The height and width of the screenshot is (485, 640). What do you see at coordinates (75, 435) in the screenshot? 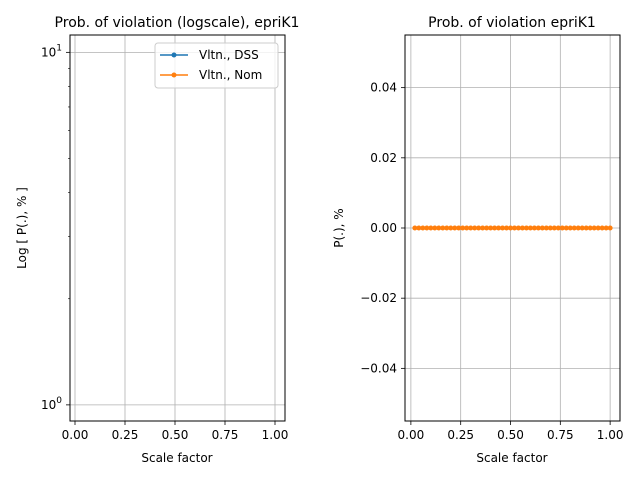
I see `left-x-tick-label: 0.00` at bounding box center [75, 435].